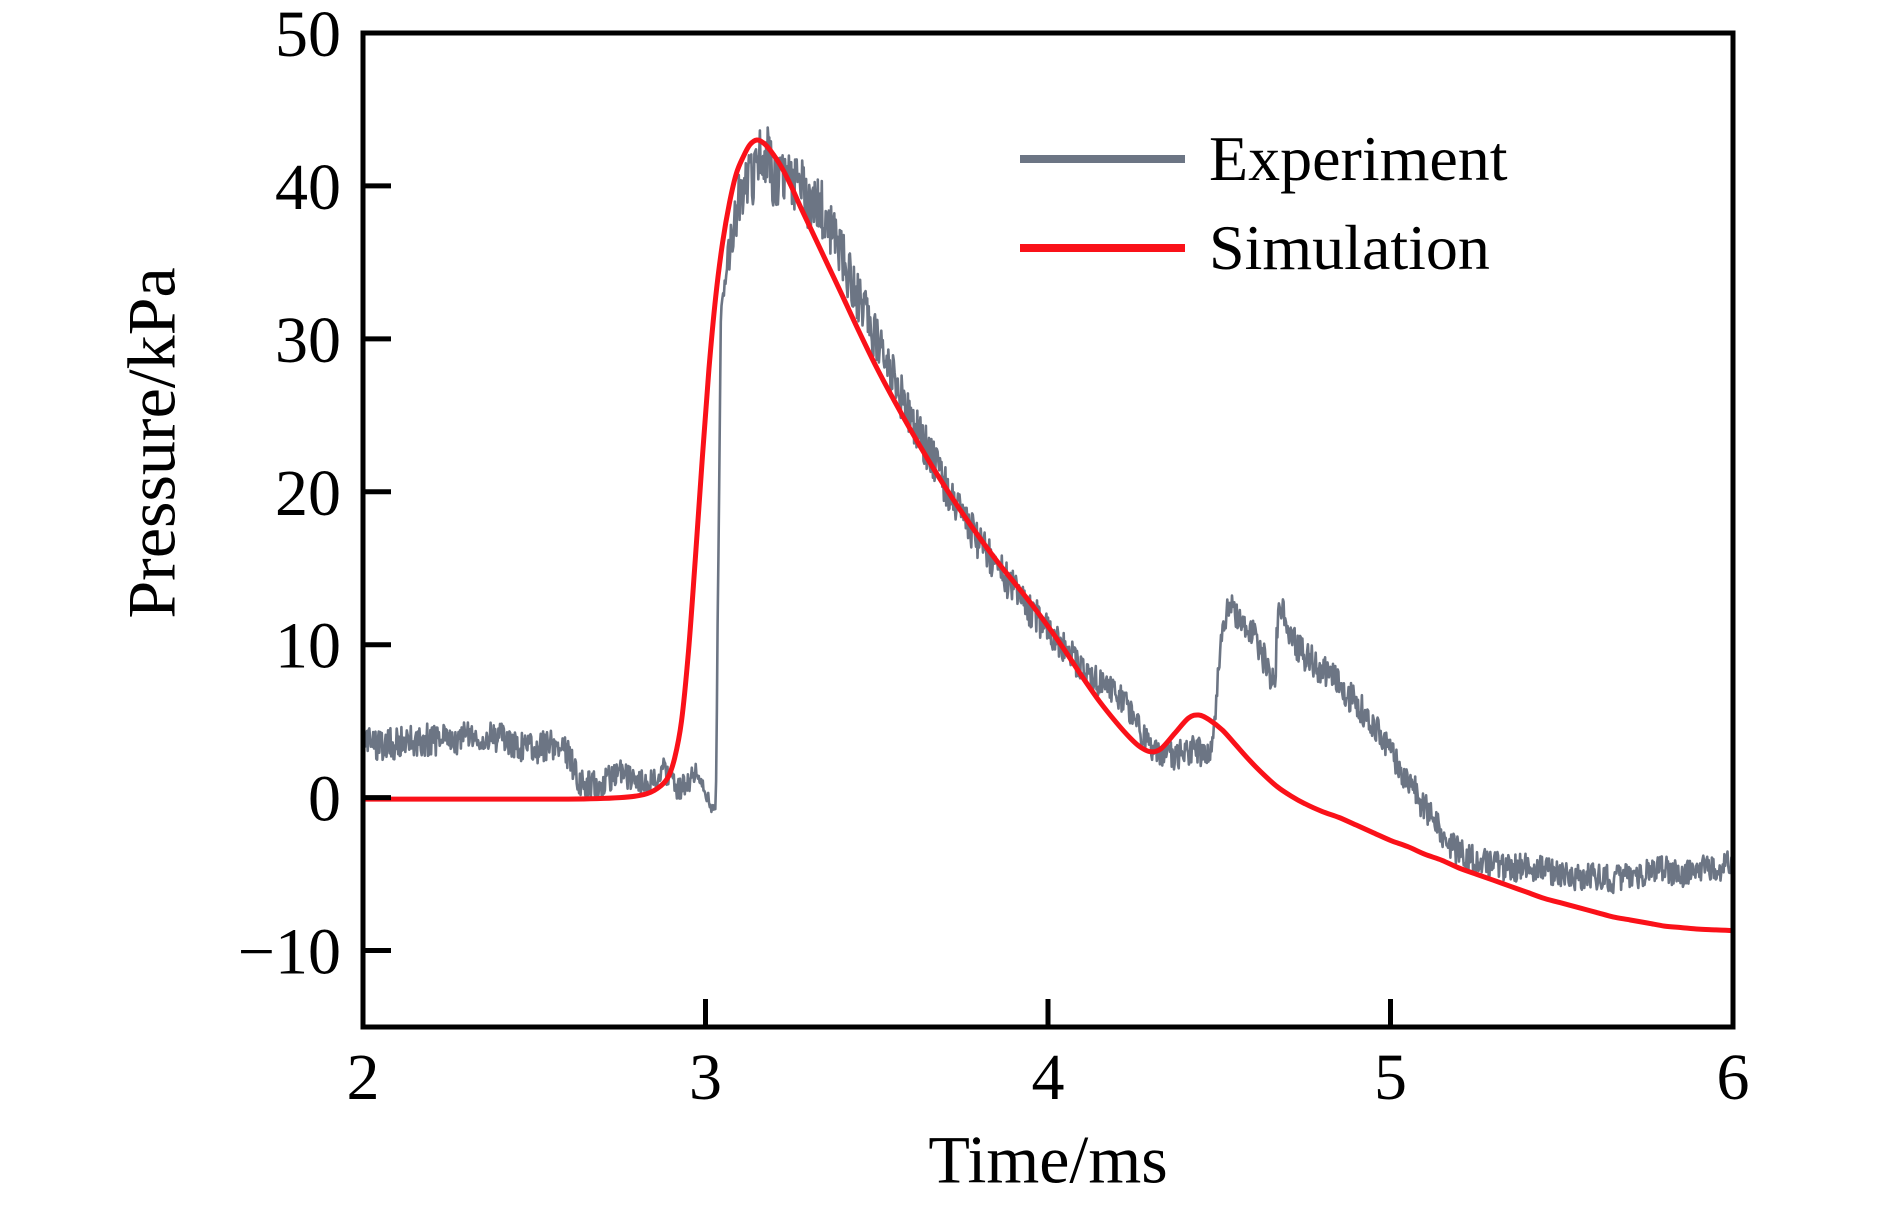  I want to click on legend-label-simulation: Simulation, so click(1349, 247).